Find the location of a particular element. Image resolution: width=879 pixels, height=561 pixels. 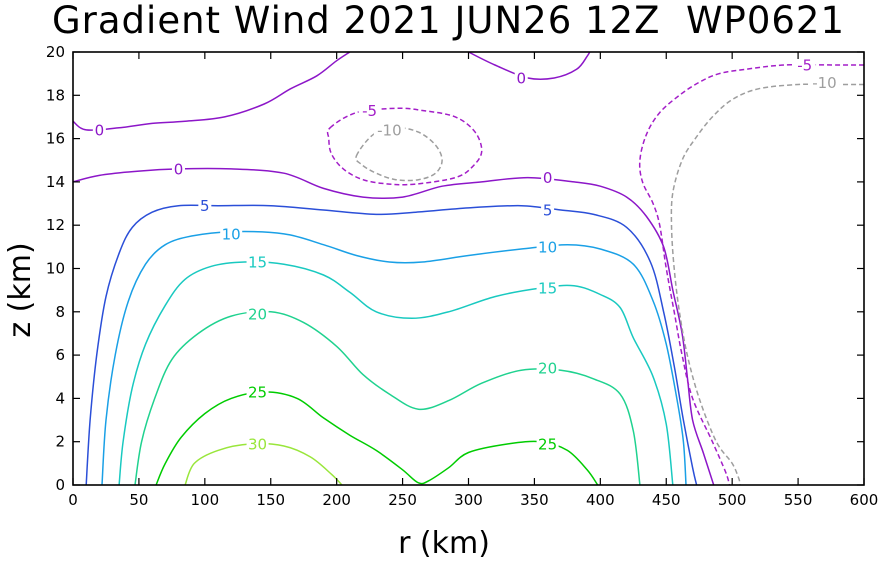

y-tick-label: 2 is located at coordinates (60, 442).